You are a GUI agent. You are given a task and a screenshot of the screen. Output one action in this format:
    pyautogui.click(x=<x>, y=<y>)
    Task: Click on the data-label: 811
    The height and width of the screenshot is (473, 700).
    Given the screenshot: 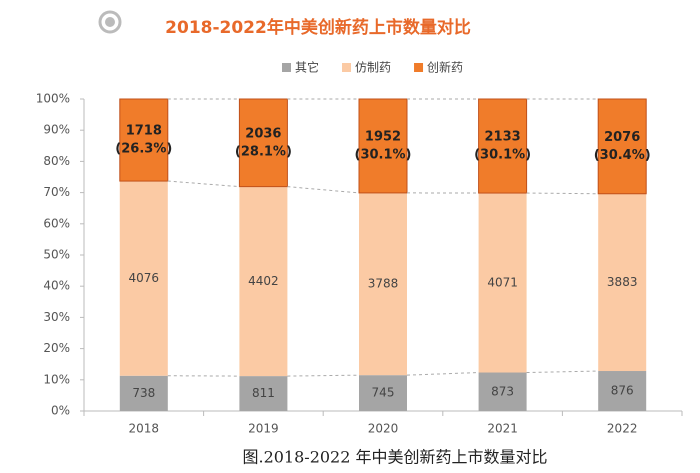 What is the action you would take?
    pyautogui.click(x=263, y=393)
    